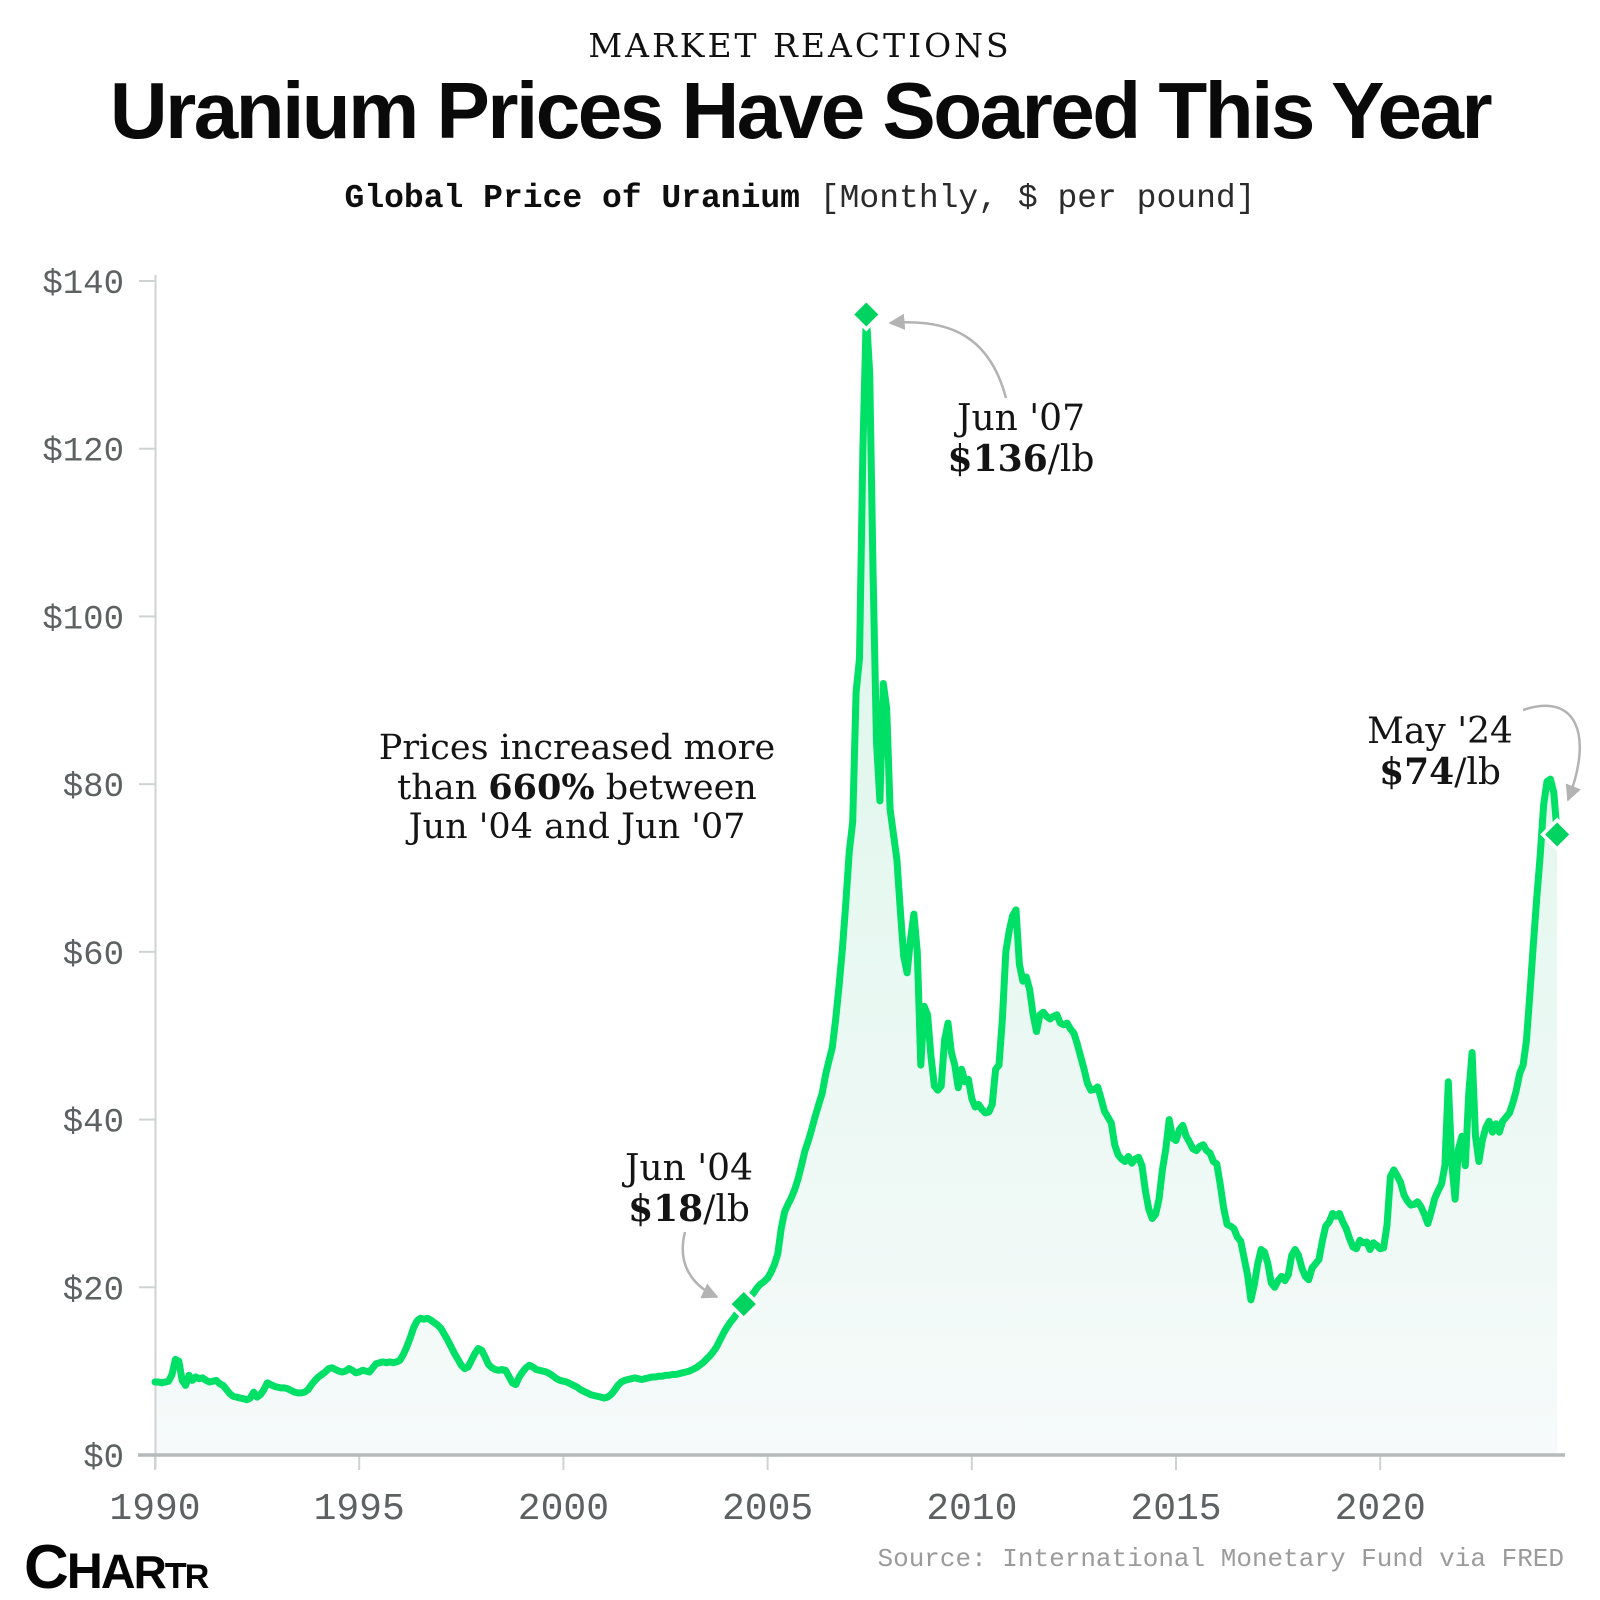 This screenshot has height=1600, width=1600. Describe the element at coordinates (93, 788) in the screenshot. I see `y-tick-label: $80` at that location.